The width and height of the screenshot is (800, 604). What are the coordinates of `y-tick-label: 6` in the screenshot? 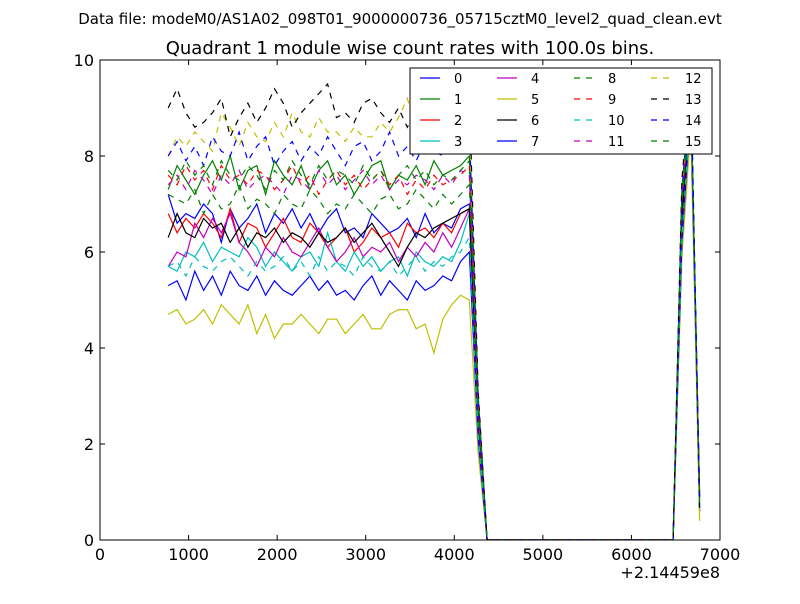 It's located at (89, 252).